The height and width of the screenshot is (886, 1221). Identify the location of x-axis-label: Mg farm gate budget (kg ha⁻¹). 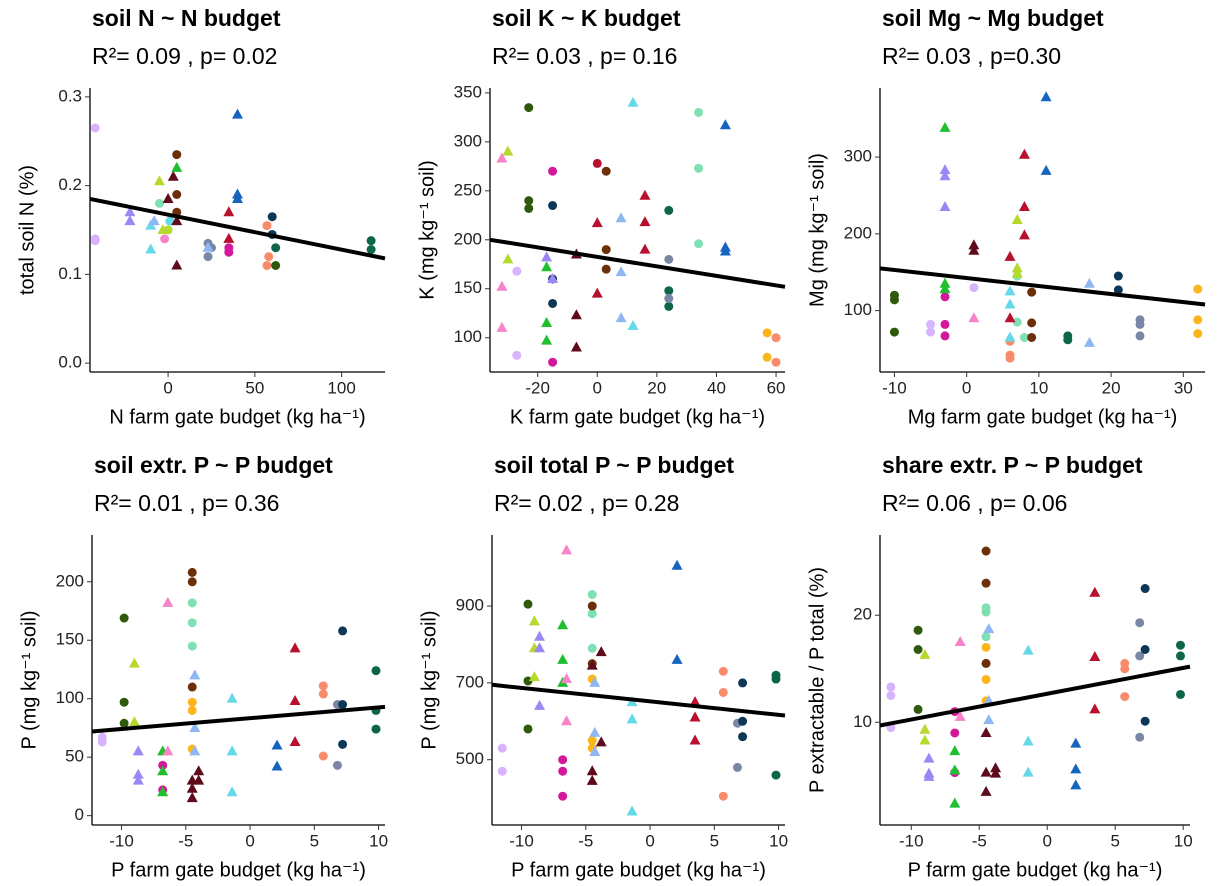
(1043, 417).